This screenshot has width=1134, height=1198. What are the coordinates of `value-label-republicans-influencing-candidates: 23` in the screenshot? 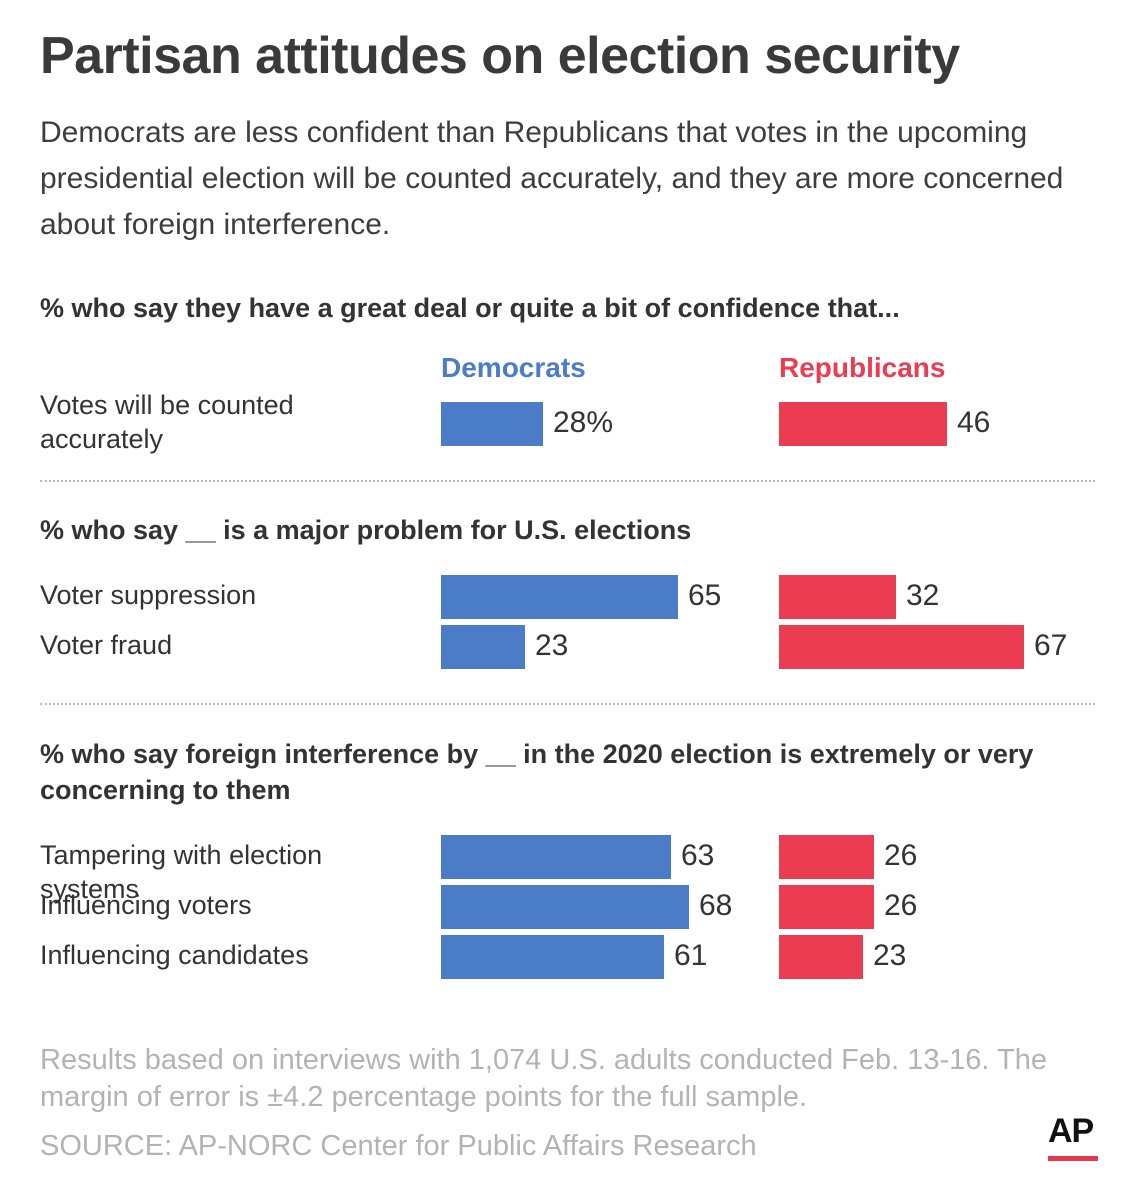 It's located at (890, 955).